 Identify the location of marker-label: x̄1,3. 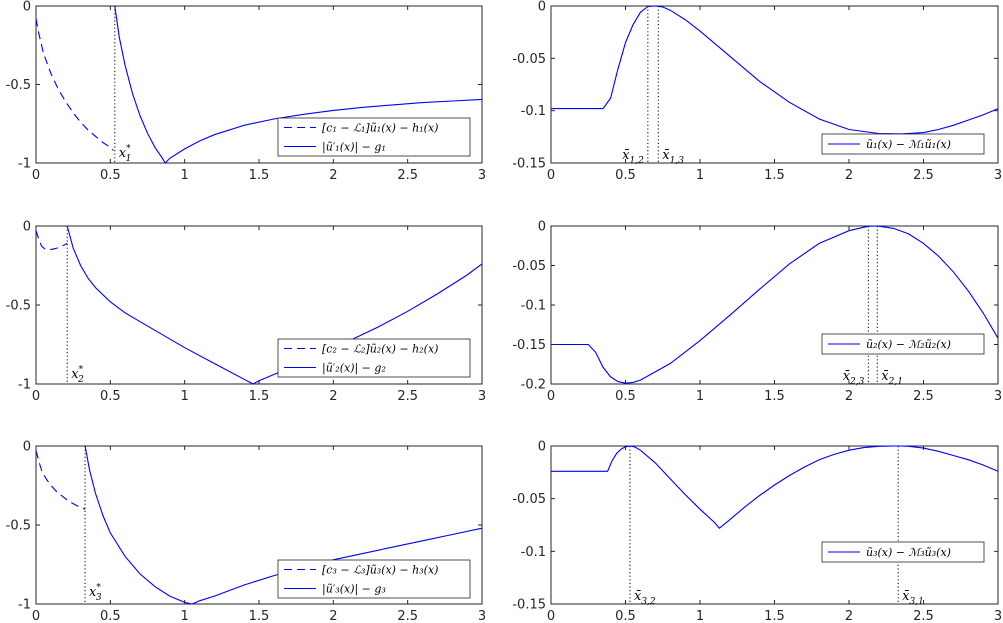
(673, 157).